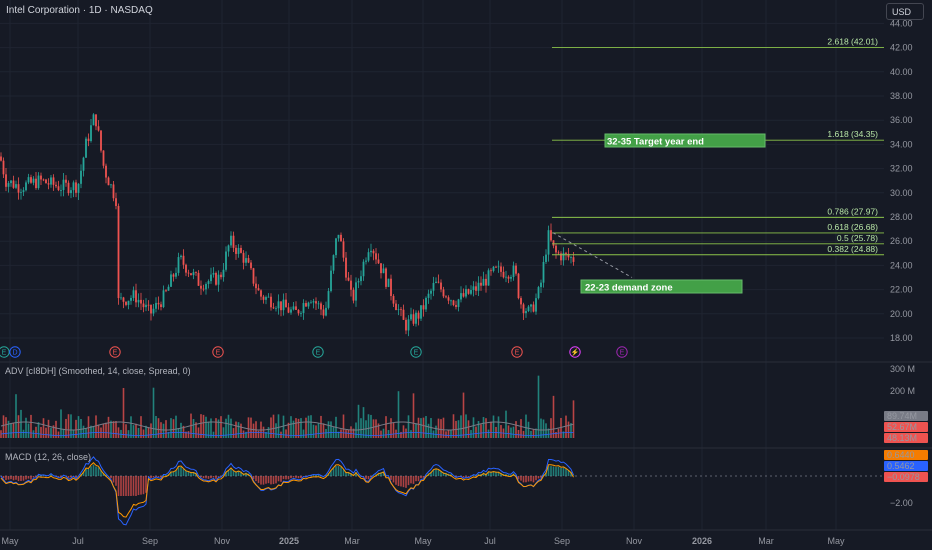 The image size is (932, 550). I want to click on fib-label: 0.618 (26.68), so click(852, 227).